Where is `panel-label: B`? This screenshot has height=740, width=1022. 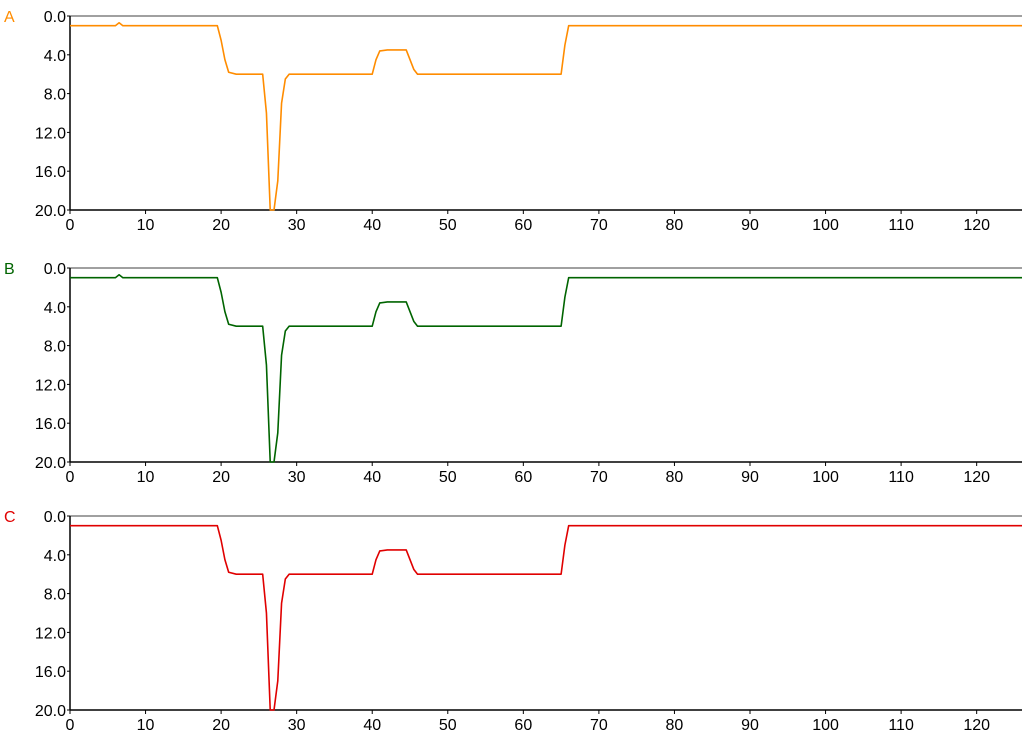
panel-label: B is located at coordinates (9, 269).